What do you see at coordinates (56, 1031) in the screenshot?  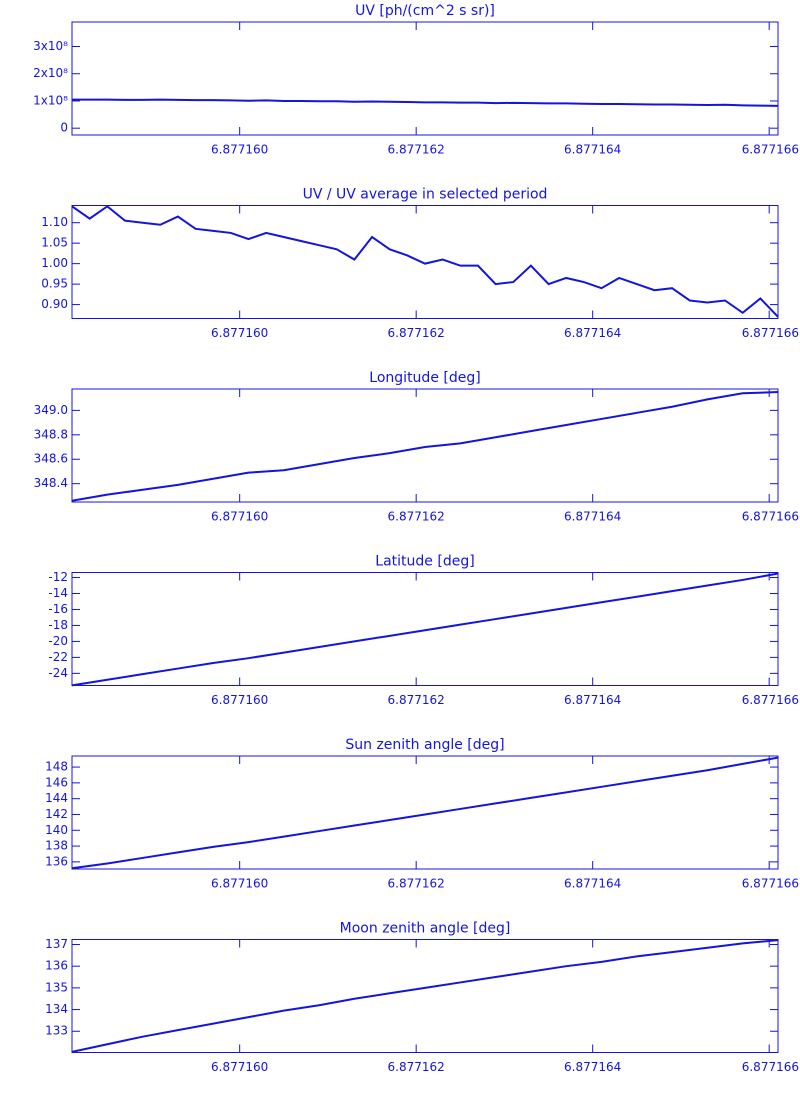 I see `y-tick-label: 133` at bounding box center [56, 1031].